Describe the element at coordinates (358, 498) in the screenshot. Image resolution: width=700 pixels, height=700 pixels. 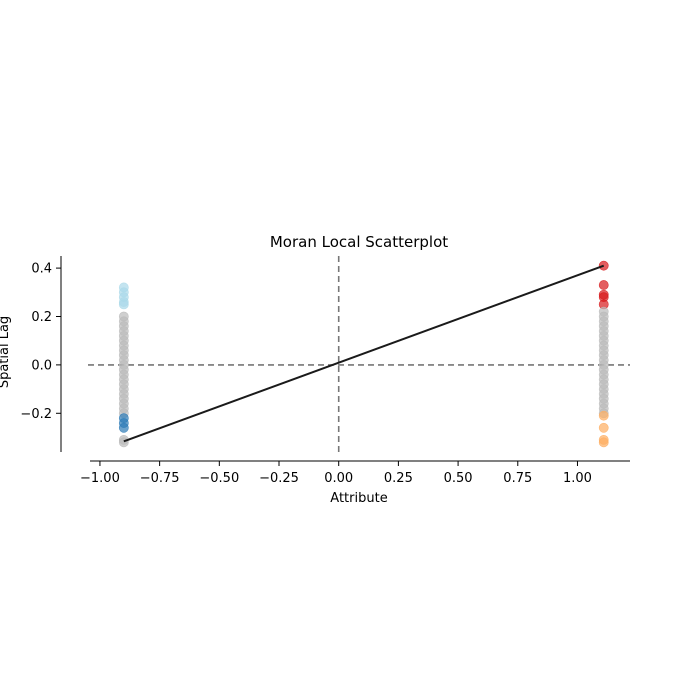
I see `x-axis-title: Attribute` at that location.